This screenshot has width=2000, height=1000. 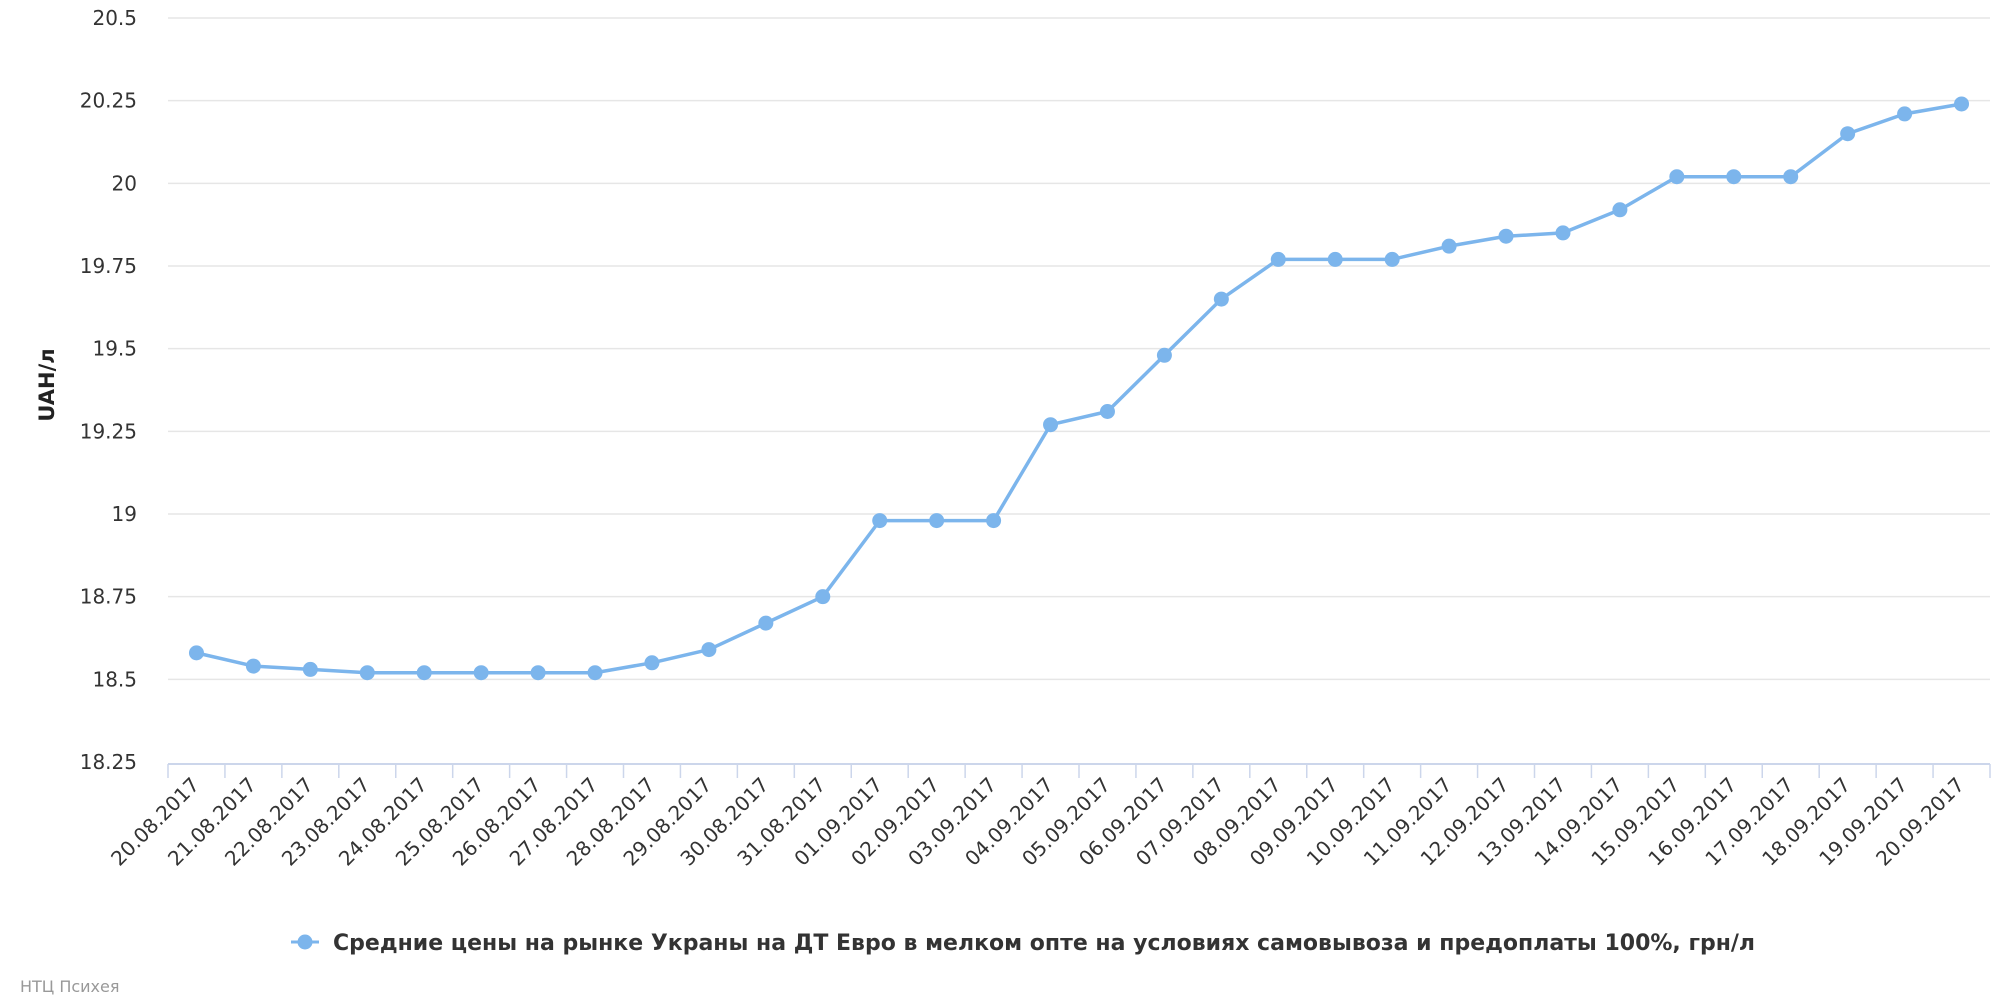 I want to click on y-tick-label: 19.75, so click(x=108, y=266).